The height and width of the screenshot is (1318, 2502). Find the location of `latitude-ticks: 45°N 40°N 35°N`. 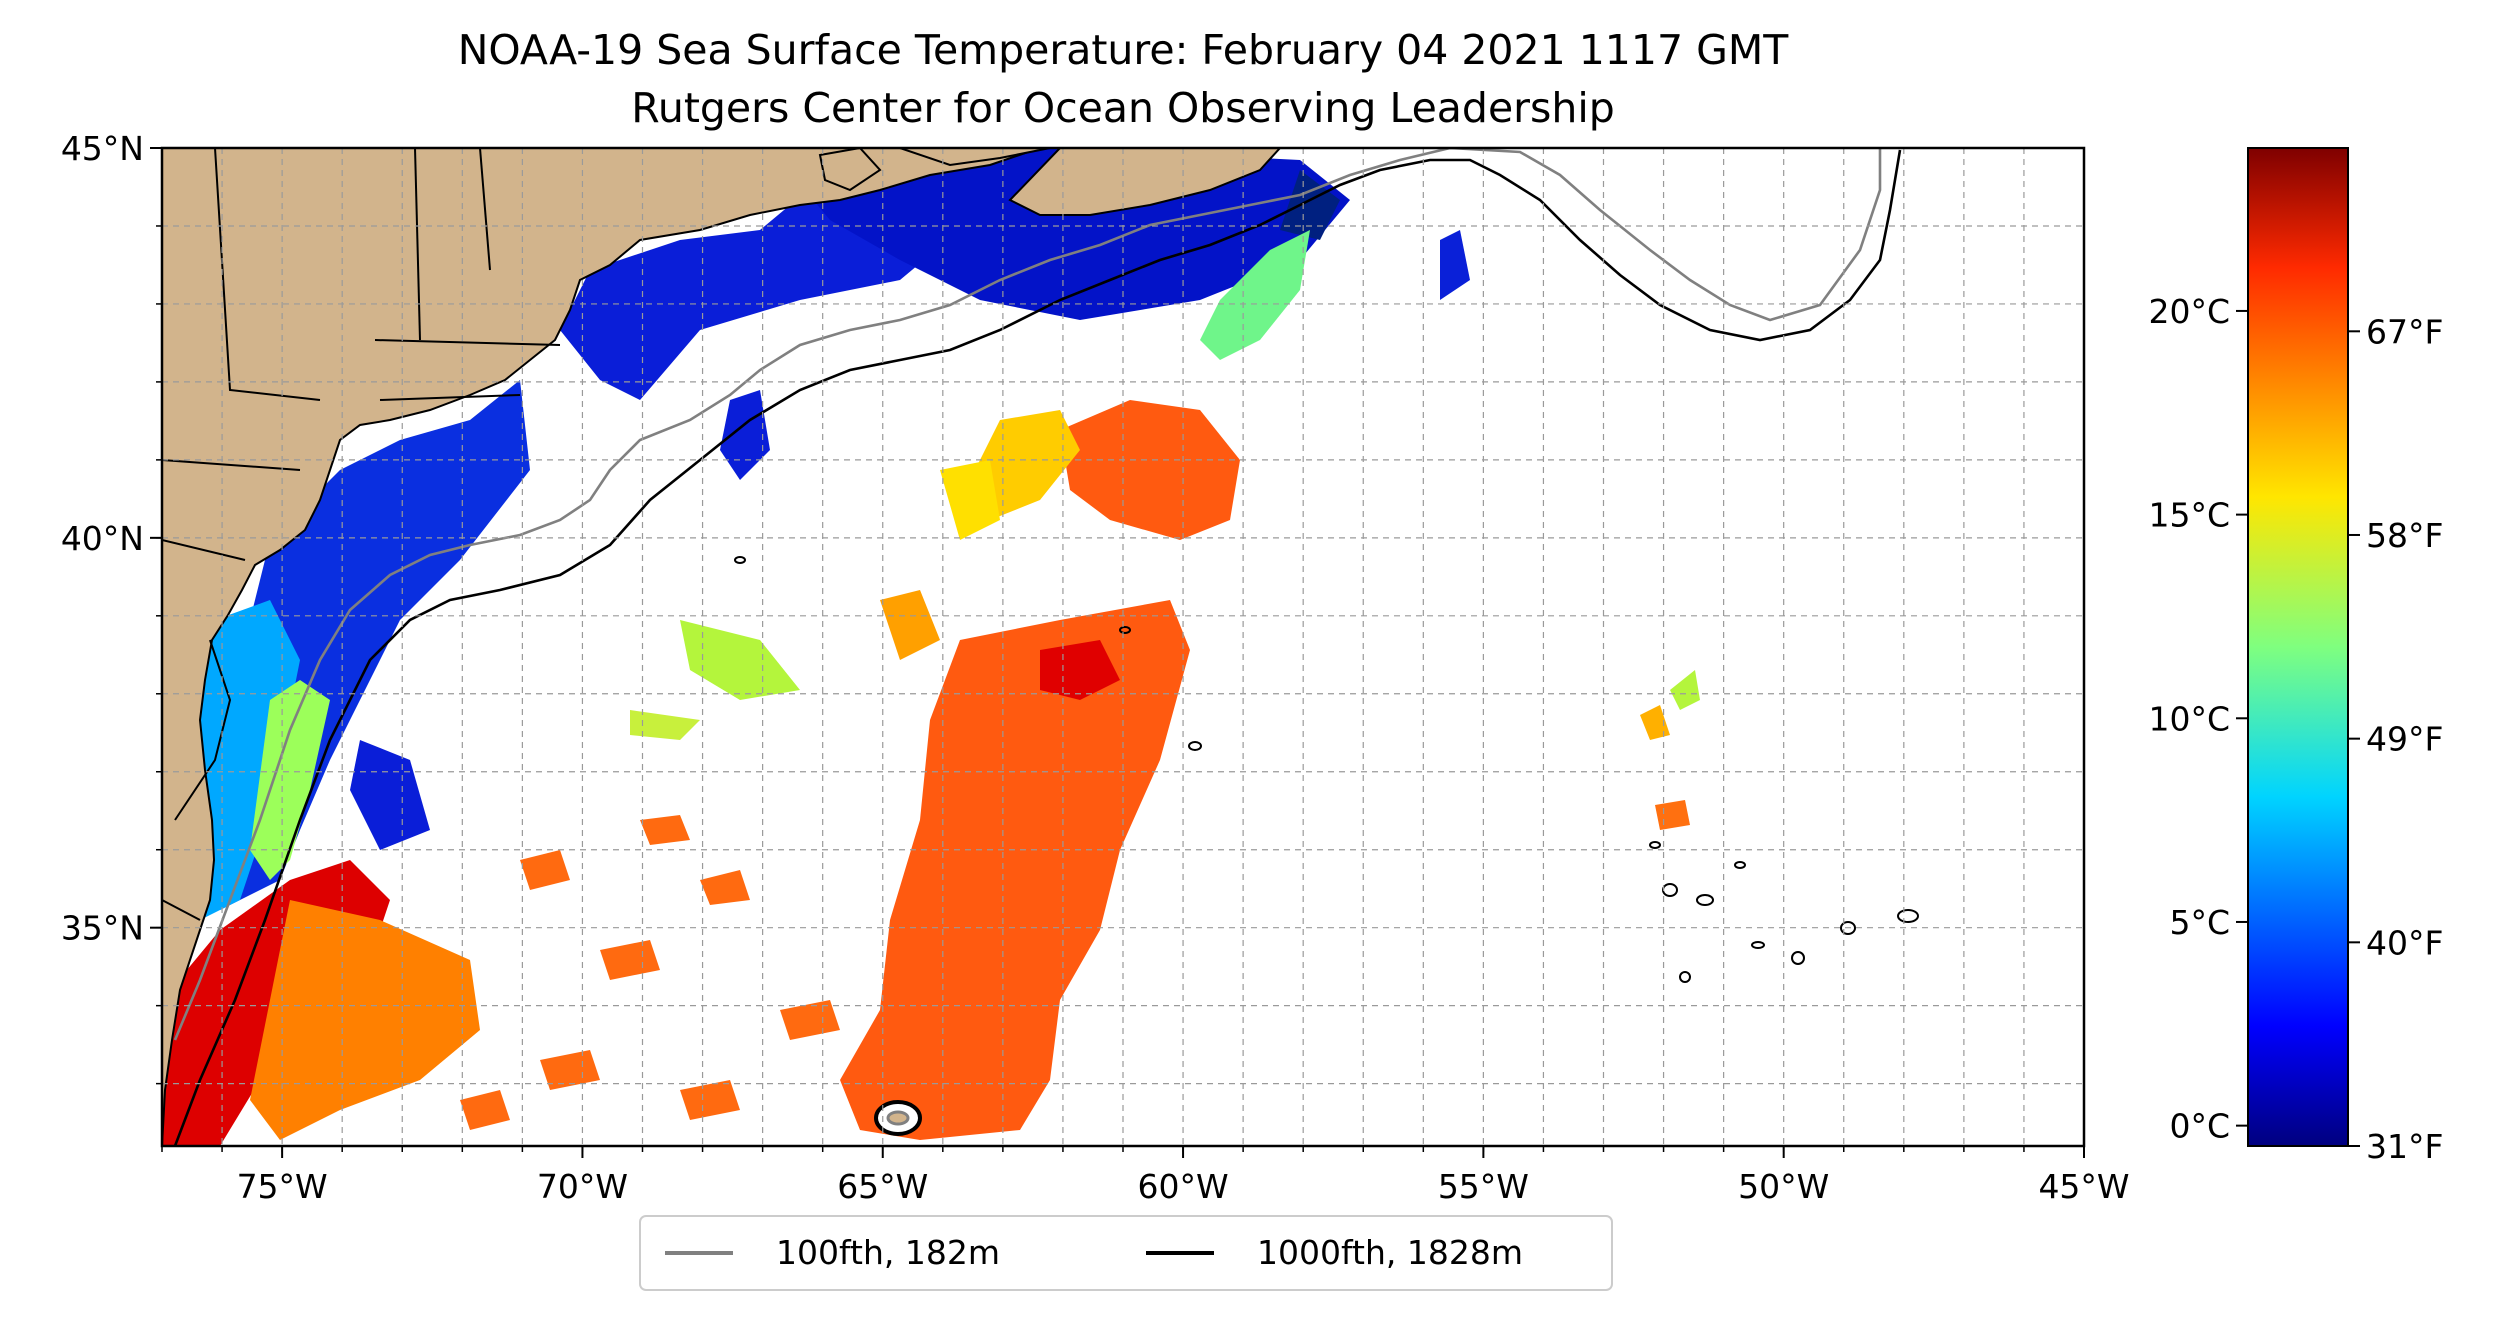

latitude-ticks: 45°N 40°N 35°N is located at coordinates (111, 607).